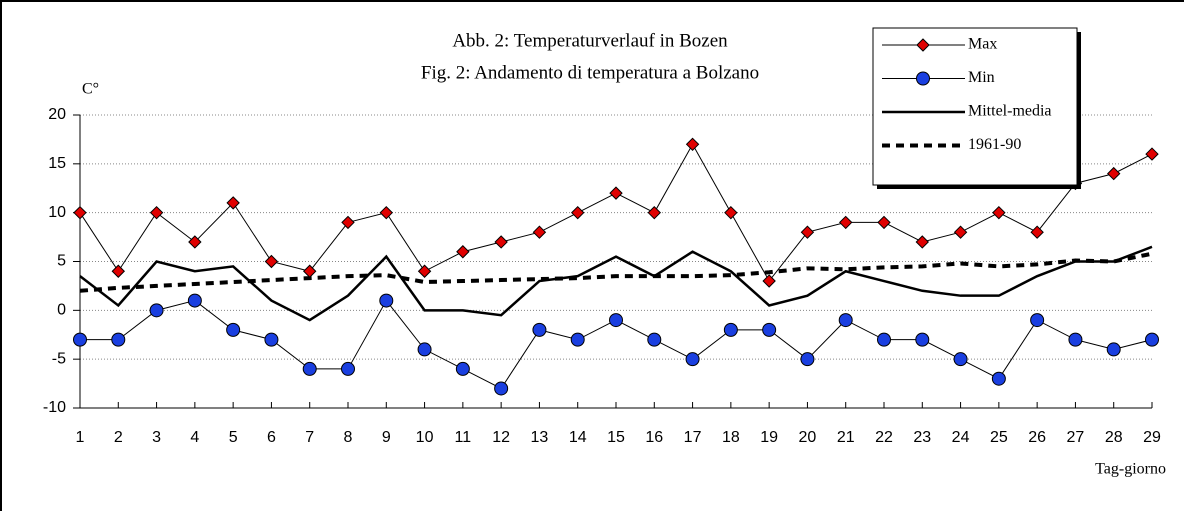 Image resolution: width=1184 pixels, height=511 pixels. I want to click on y-tick-label: -10, so click(54, 407).